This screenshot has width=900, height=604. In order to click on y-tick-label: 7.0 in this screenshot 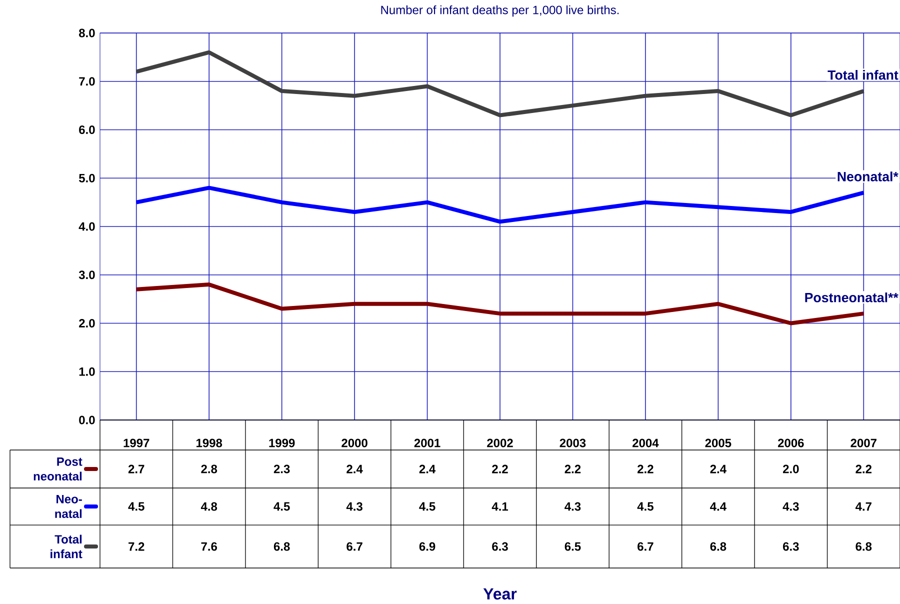, I will do `click(87, 81)`.